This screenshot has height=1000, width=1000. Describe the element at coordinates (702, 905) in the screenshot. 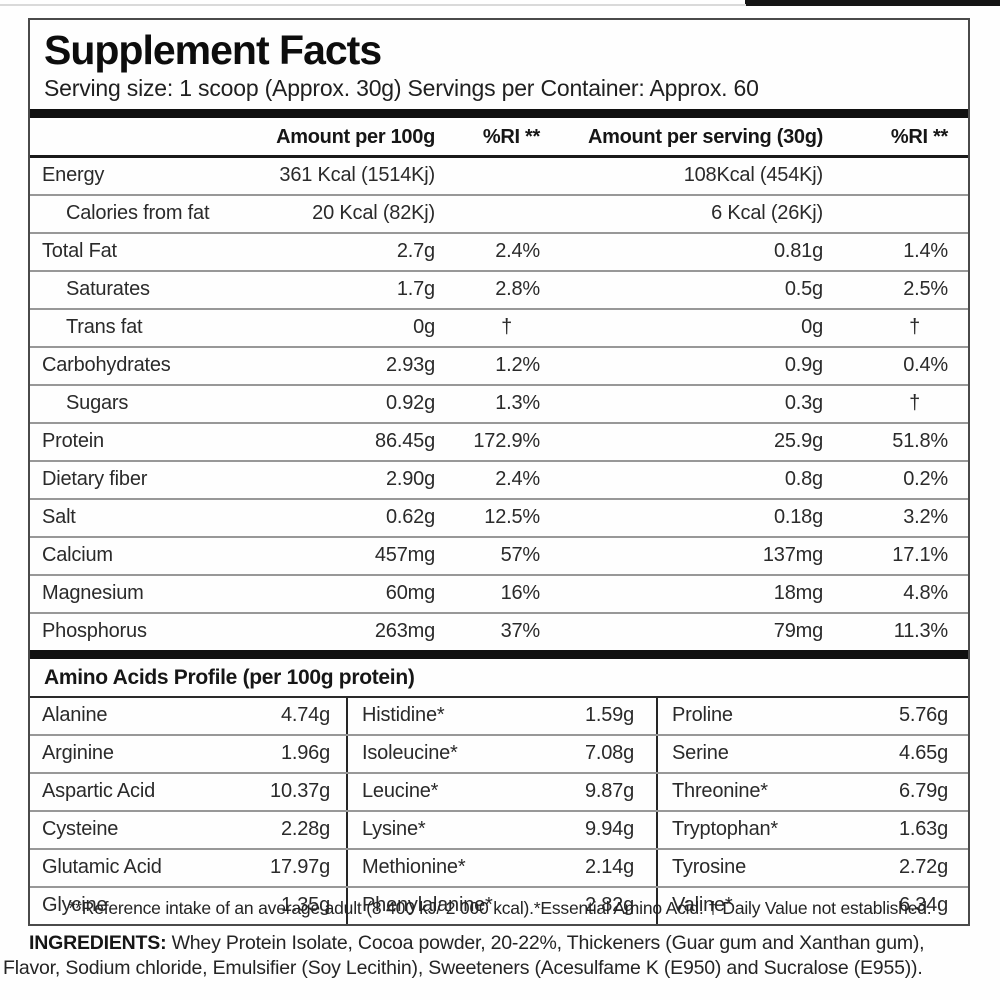

I see `amino-name: Valine*` at that location.